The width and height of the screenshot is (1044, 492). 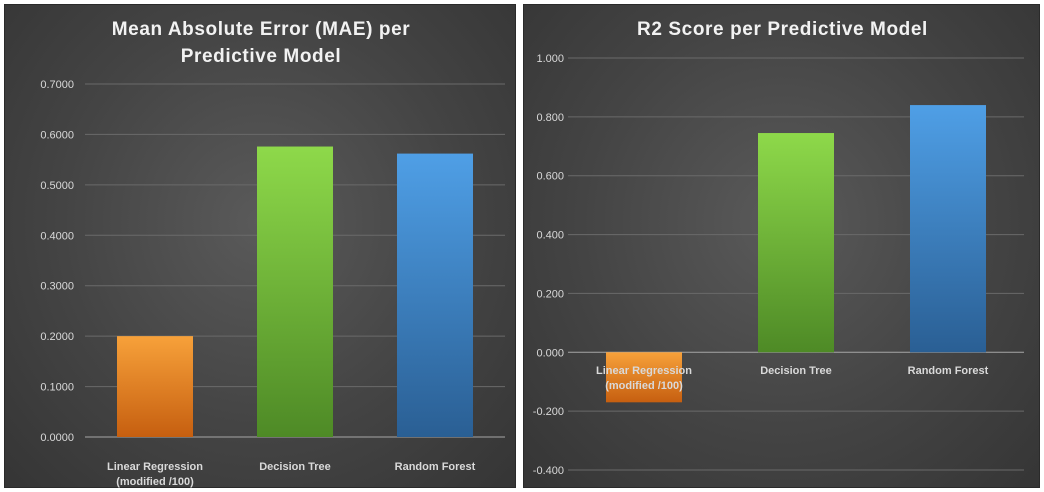 What do you see at coordinates (550, 177) in the screenshot?
I see `r2-y-tick-label: 0.600` at bounding box center [550, 177].